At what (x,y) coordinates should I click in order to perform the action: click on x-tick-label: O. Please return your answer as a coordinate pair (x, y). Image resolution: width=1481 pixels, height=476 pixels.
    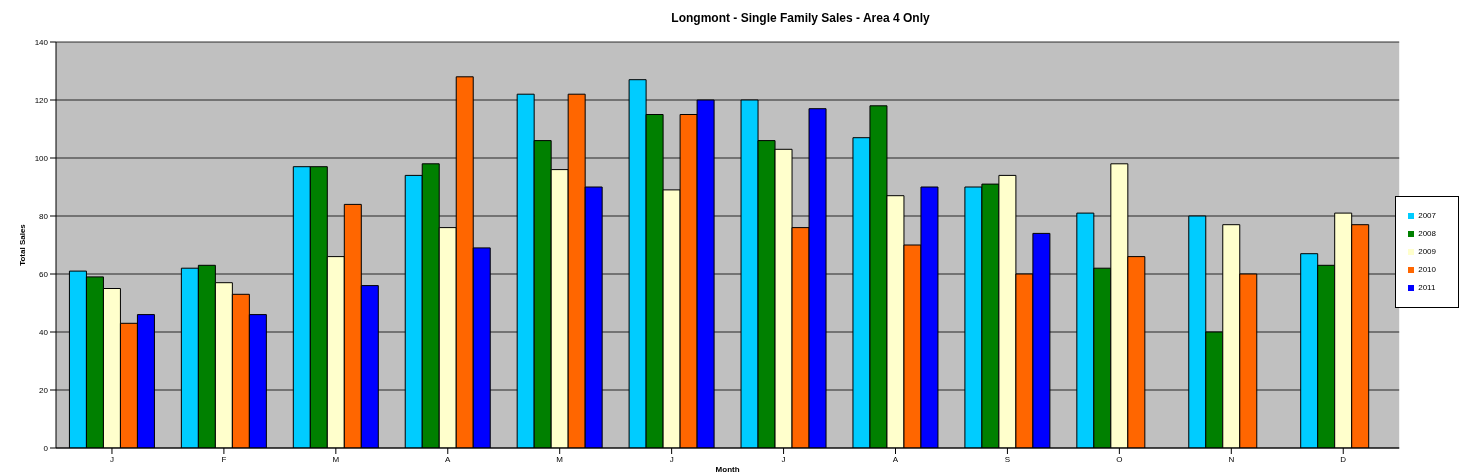
    Looking at the image, I should click on (1119, 459).